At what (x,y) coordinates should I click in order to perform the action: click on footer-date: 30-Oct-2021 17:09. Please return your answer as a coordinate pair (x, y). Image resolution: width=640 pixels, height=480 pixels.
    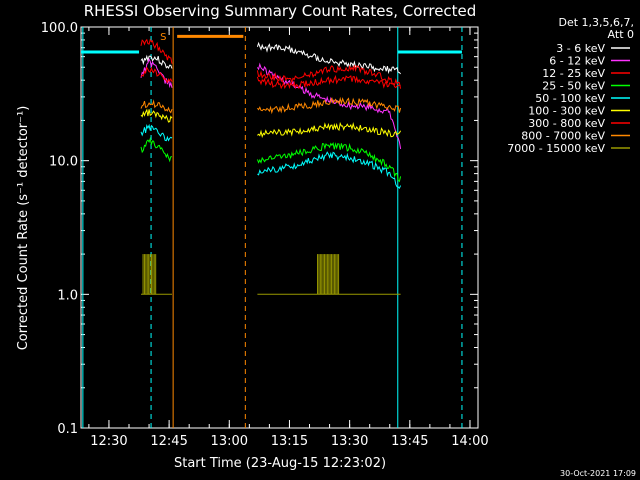
    Looking at the image, I should click on (598, 473).